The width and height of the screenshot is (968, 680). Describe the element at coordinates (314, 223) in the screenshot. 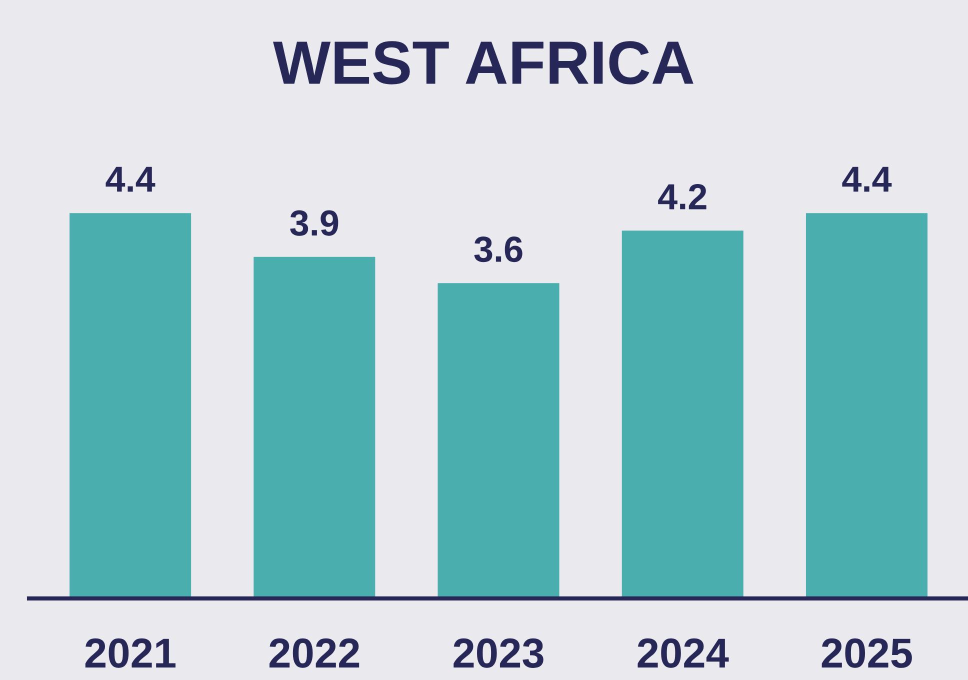

I see `data-label: 3.9` at that location.